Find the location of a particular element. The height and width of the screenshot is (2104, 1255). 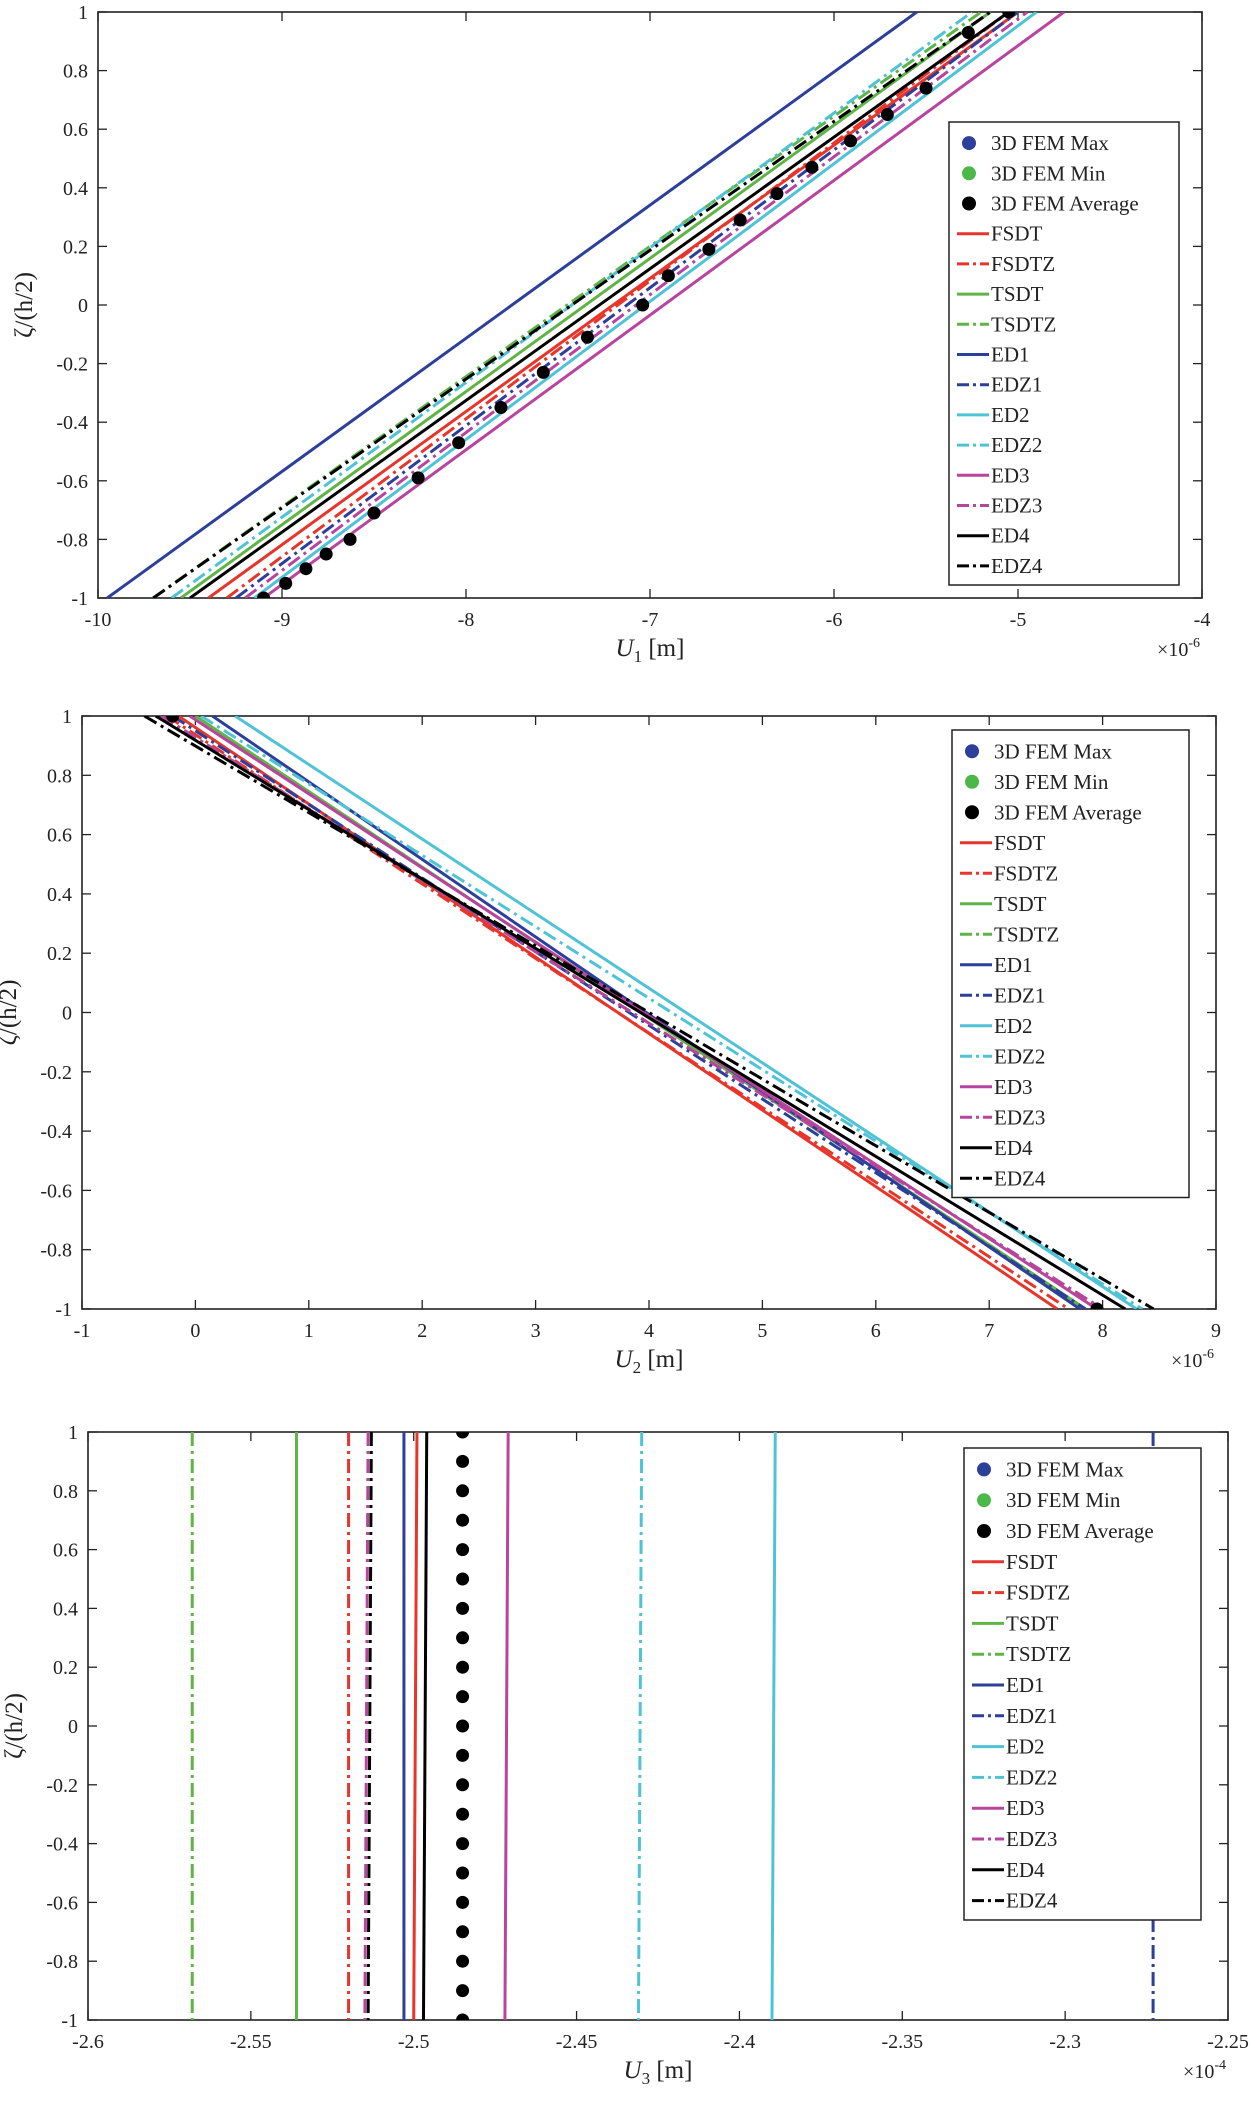

legend-marker-3d-fem-average is located at coordinates (972, 812).